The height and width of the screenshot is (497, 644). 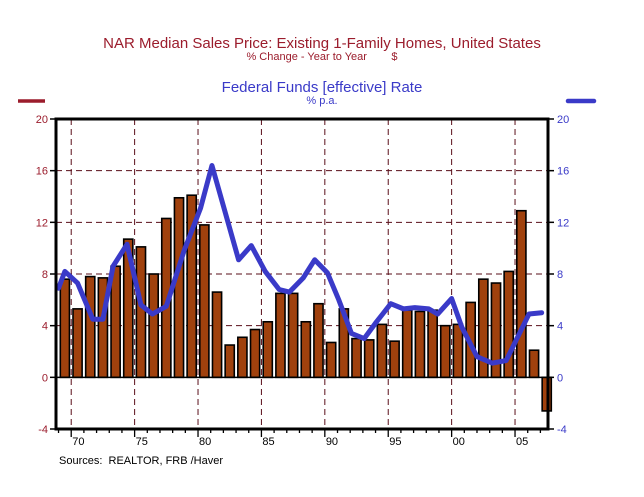 What do you see at coordinates (332, 442) in the screenshot?
I see `xtick-label: 90` at bounding box center [332, 442].